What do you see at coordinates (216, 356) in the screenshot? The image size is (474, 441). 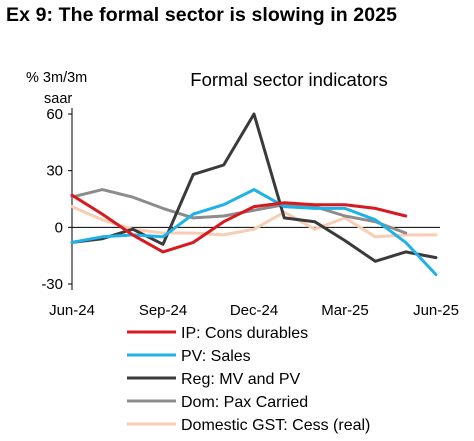 I see `legend-label: PV: Sales` at bounding box center [216, 356].